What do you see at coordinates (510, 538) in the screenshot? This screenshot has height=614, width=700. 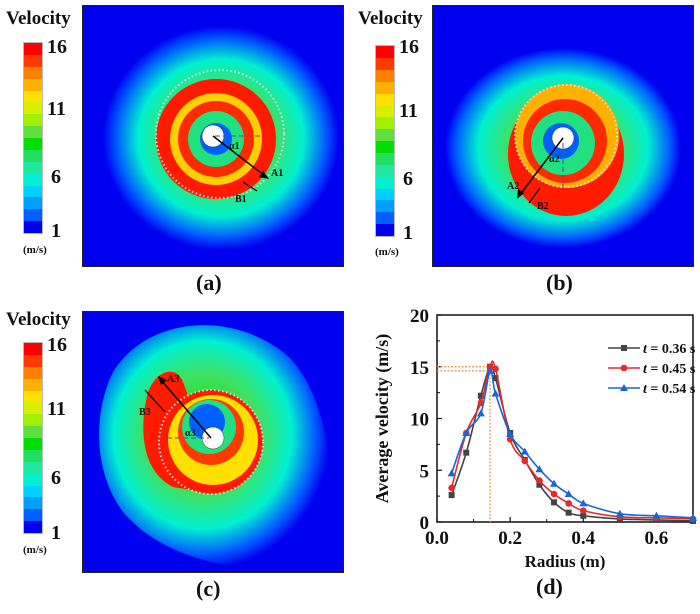 I see `x-tick-label: 0.2` at bounding box center [510, 538].